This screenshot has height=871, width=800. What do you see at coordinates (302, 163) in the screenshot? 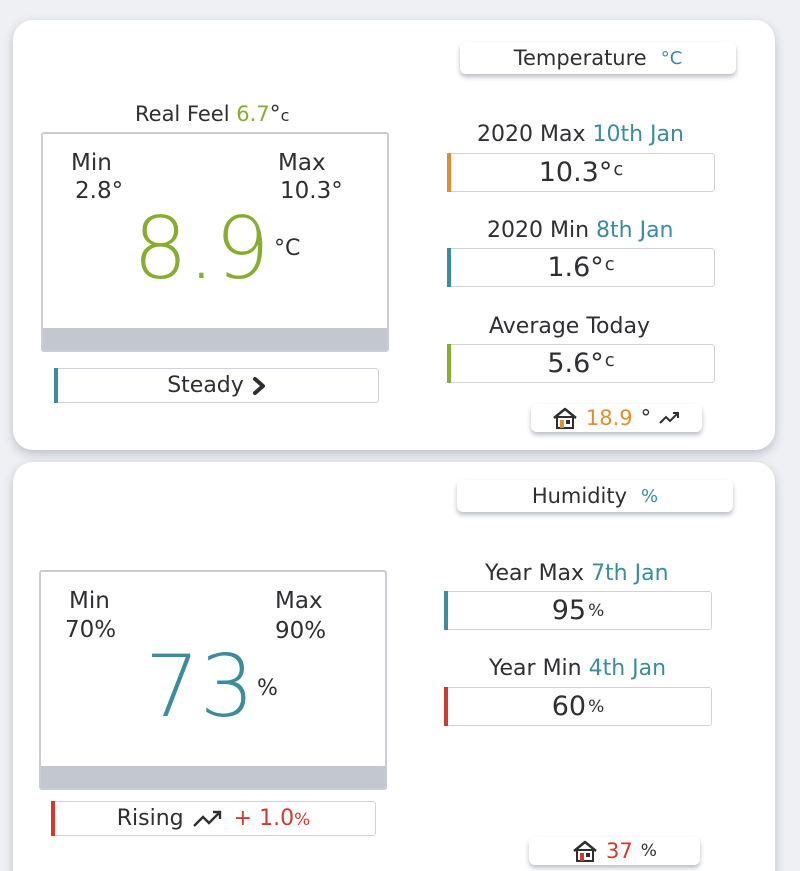
I see `temp-max-label: Max` at bounding box center [302, 163].